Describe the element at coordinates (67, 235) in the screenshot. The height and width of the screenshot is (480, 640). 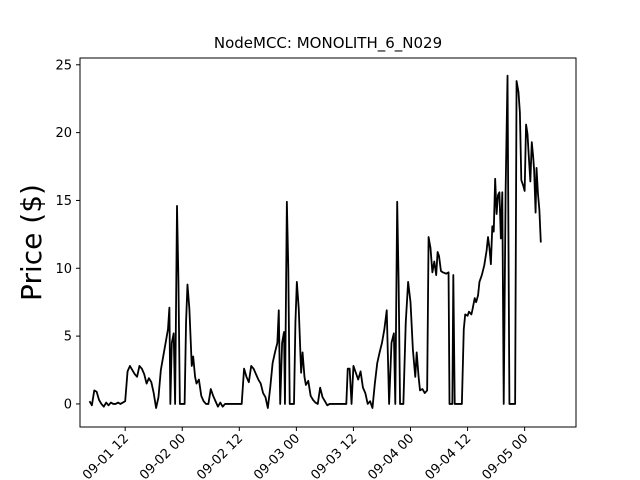
I see `y-axis: 0 5 10 15 20 25` at that location.